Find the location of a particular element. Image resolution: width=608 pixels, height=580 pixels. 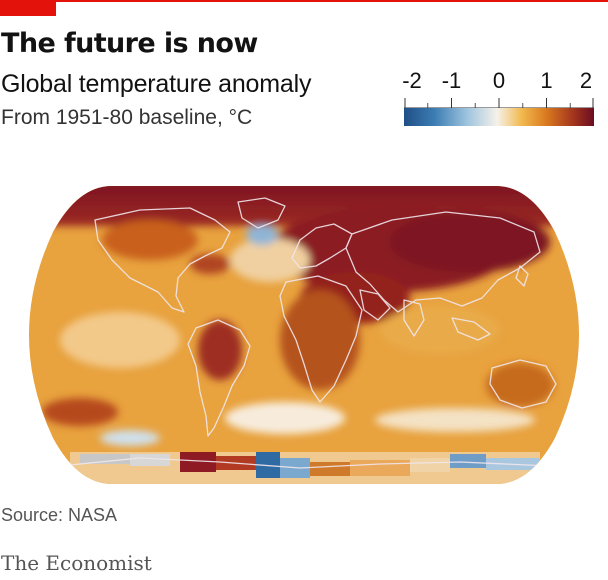

anomaly-south-atlantic is located at coordinates (285, 418).